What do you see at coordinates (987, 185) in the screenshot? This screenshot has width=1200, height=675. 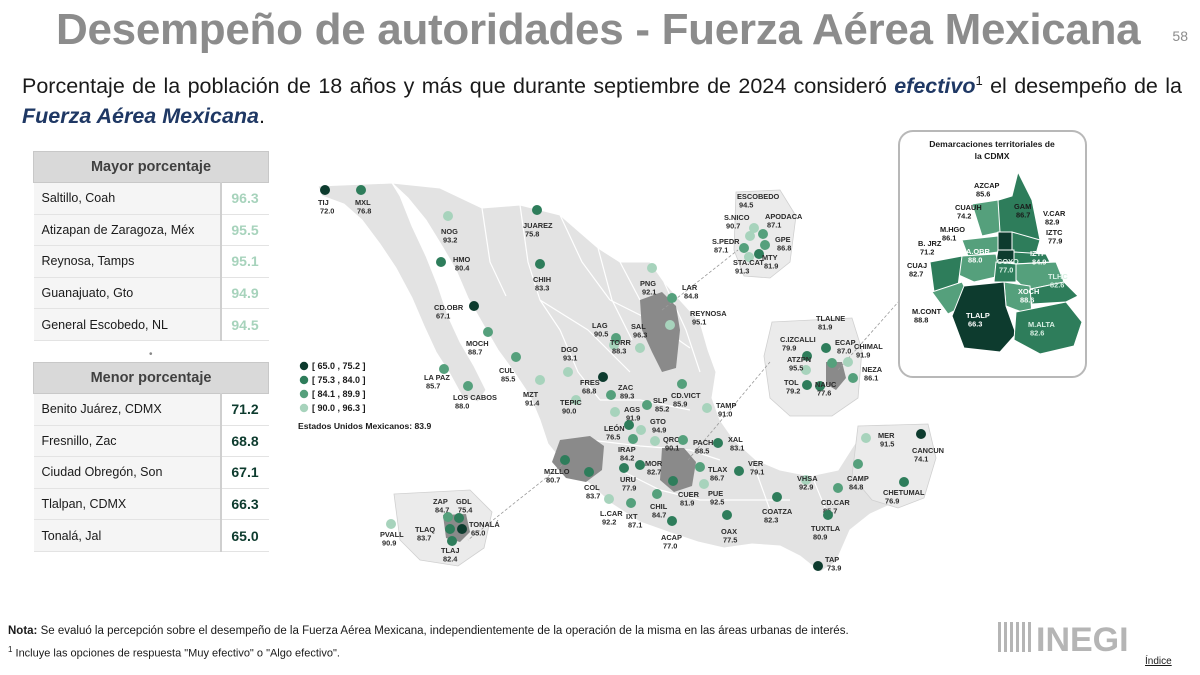 I see `district-label: AZCAP` at bounding box center [987, 185].